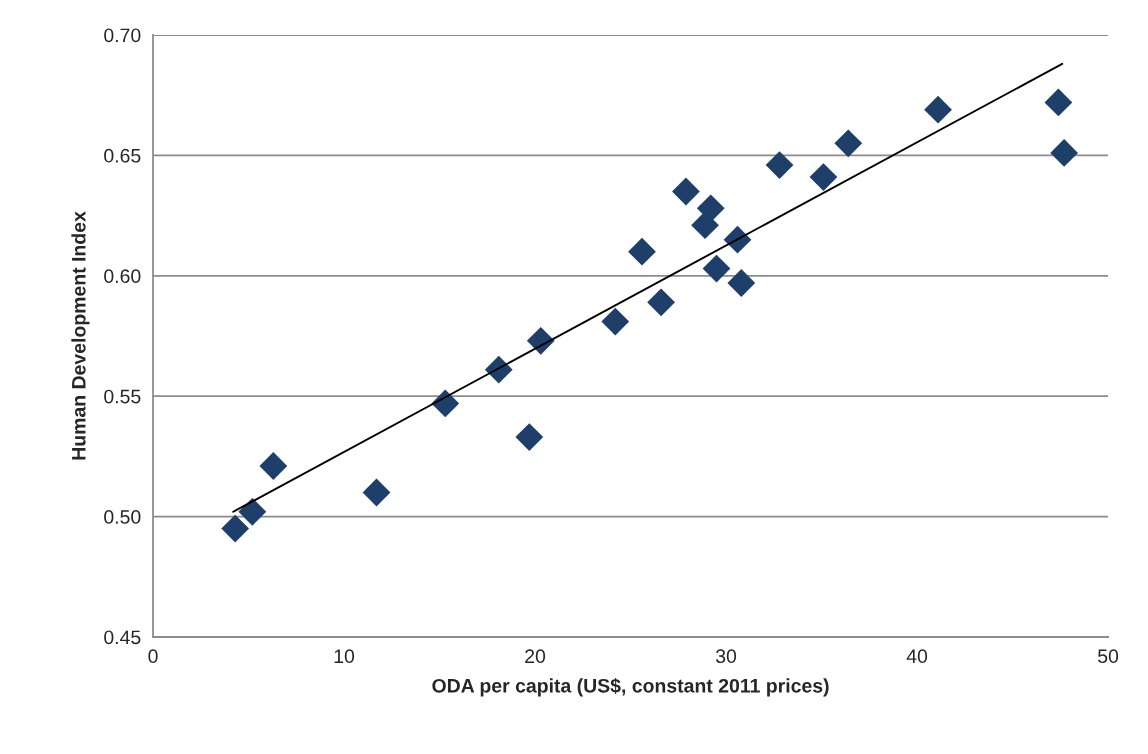 This screenshot has height=754, width=1148. I want to click on y-tick-label: 0.45, so click(122, 637).